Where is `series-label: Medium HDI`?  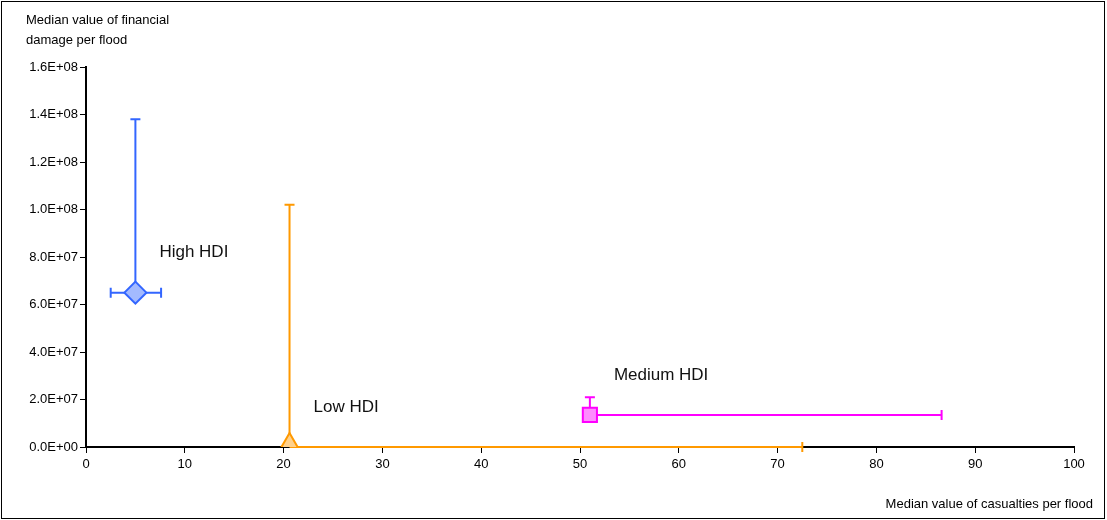 series-label: Medium HDI is located at coordinates (661, 374).